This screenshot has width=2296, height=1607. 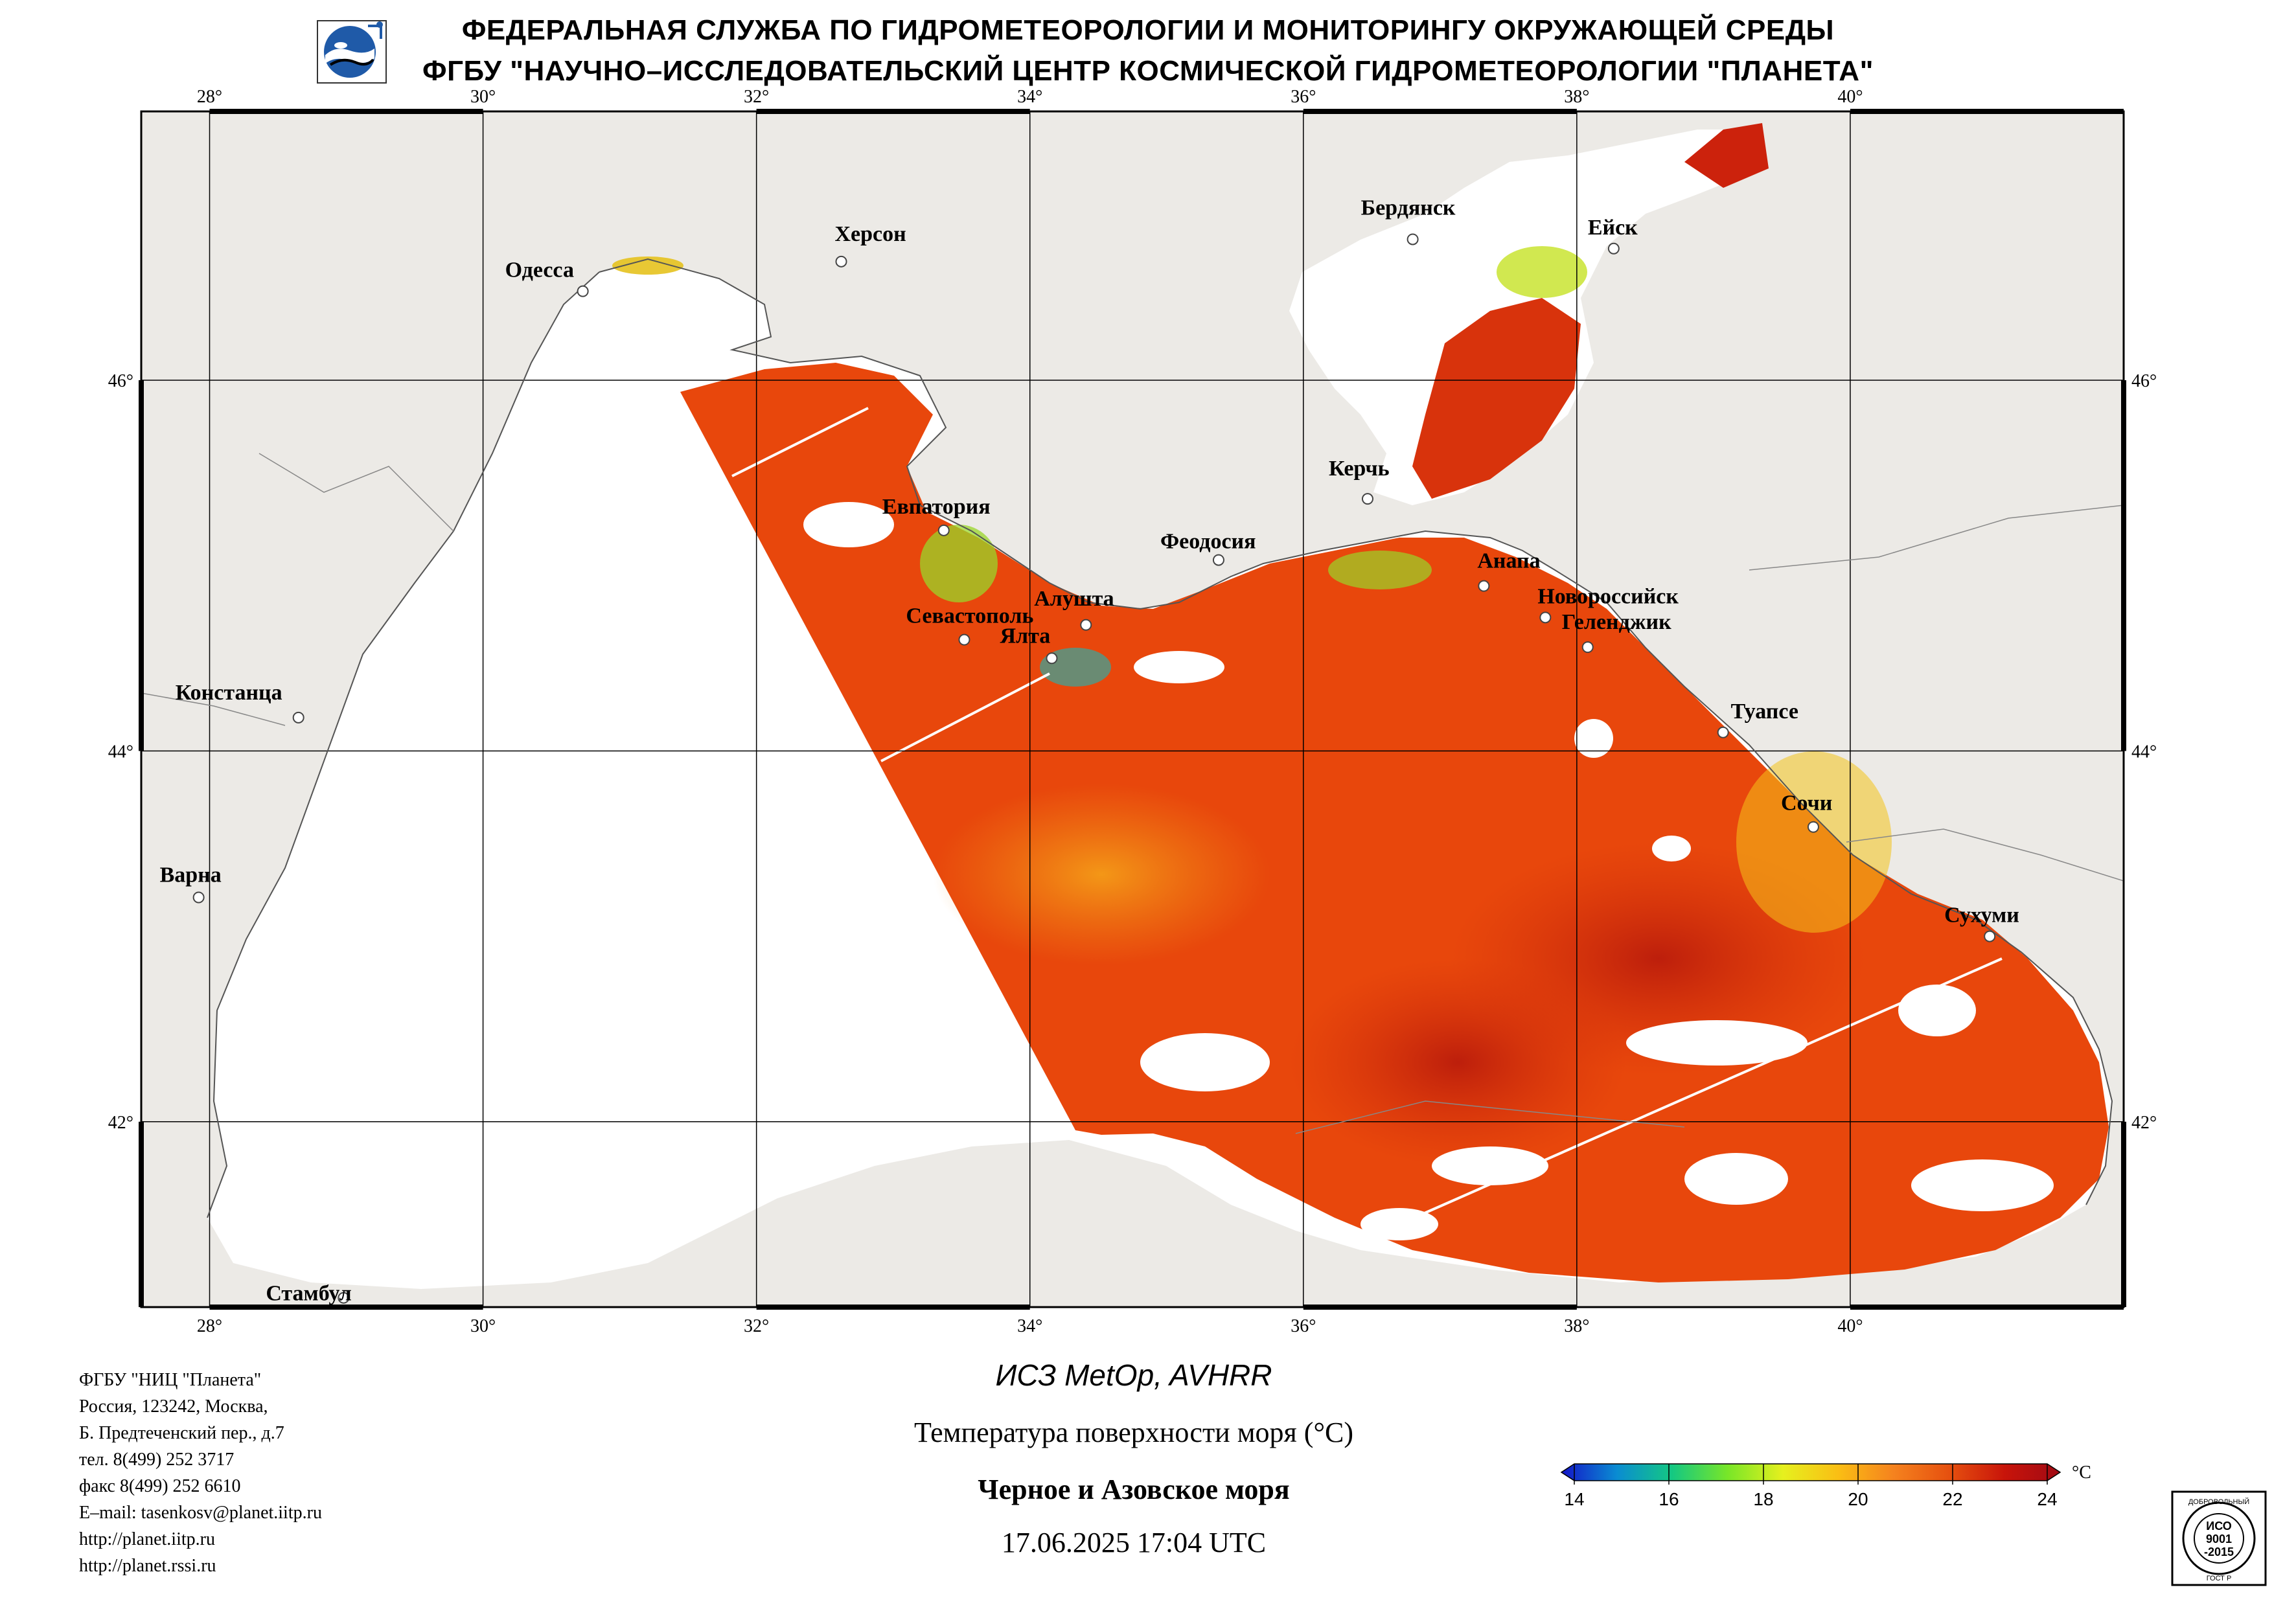 I want to click on lon-labels-top: 28° 30° 32° 34° 36° 38° 40°, so click(x=1030, y=97).